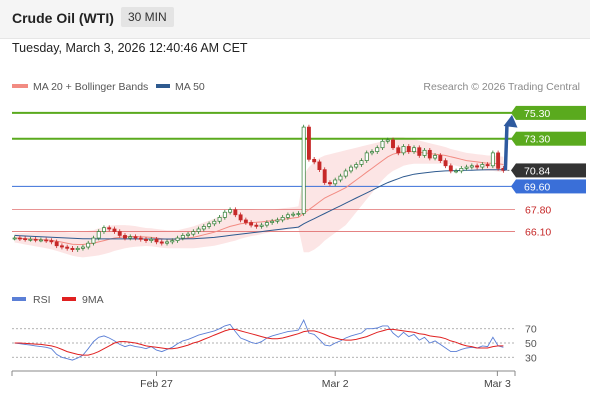 The image size is (590, 400). What do you see at coordinates (513, 186) in the screenshot?
I see `level-tag-pointer-69.60` at bounding box center [513, 186].